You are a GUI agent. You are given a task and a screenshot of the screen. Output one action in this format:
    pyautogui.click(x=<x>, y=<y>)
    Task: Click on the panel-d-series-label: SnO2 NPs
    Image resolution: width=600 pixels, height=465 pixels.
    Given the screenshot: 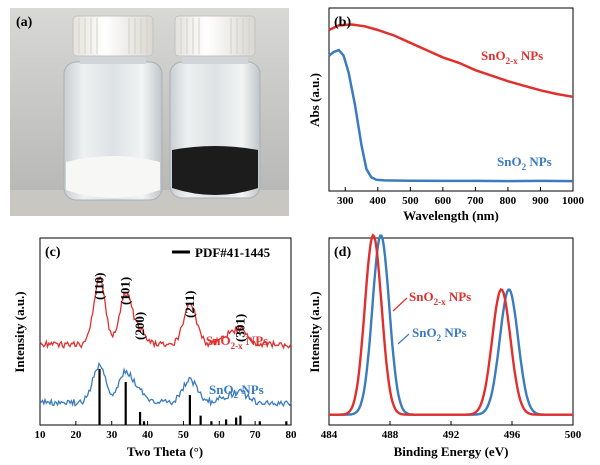 What is the action you would take?
    pyautogui.click(x=439, y=334)
    